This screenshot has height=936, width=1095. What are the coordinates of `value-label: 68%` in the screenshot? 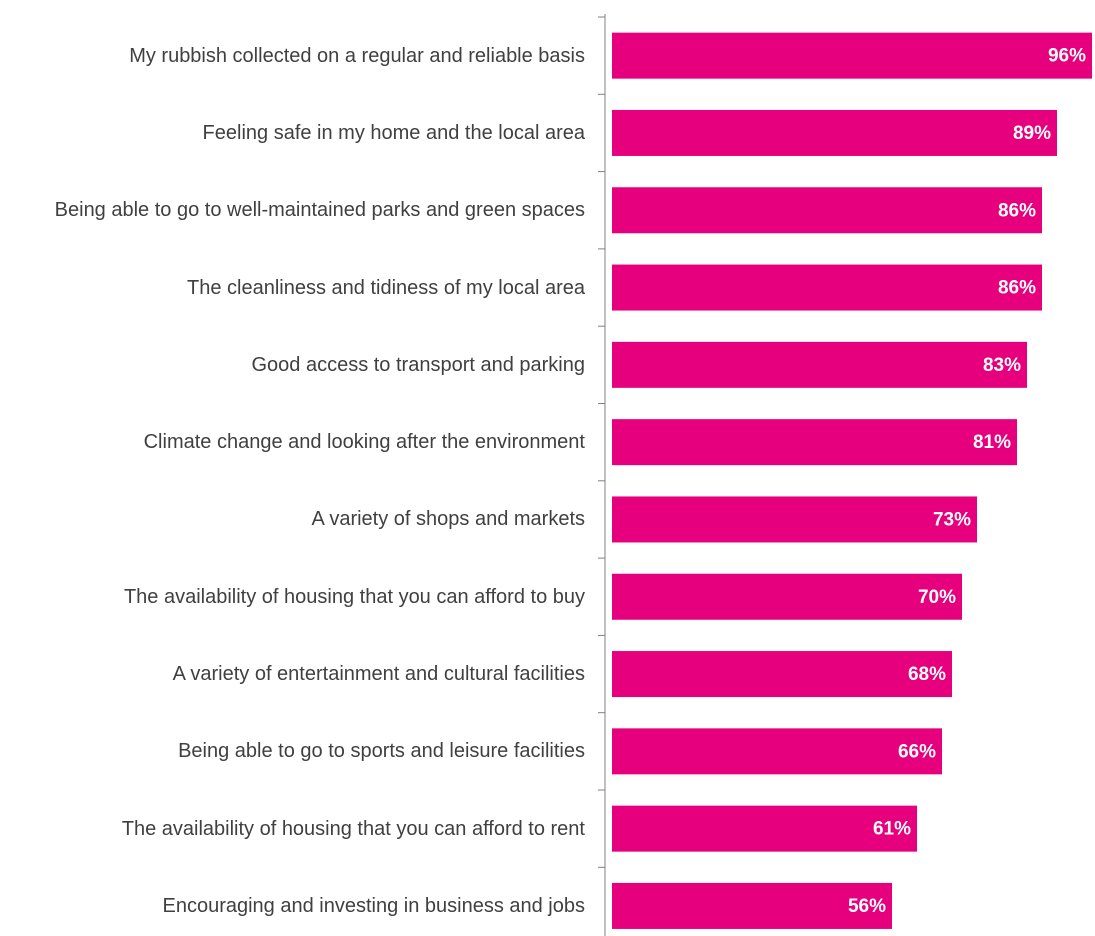 It's located at (927, 674).